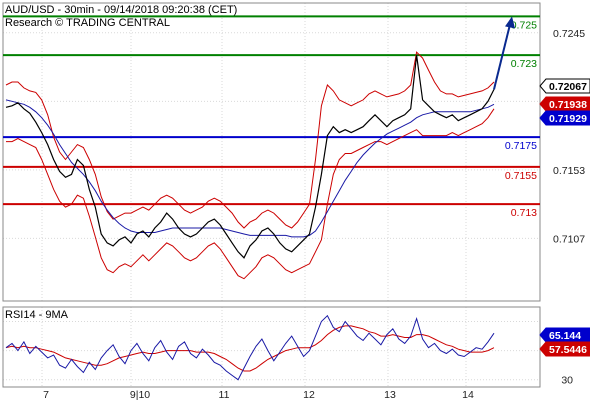 The image size is (590, 400). I want to click on level-label-4: 0.713, so click(524, 213).